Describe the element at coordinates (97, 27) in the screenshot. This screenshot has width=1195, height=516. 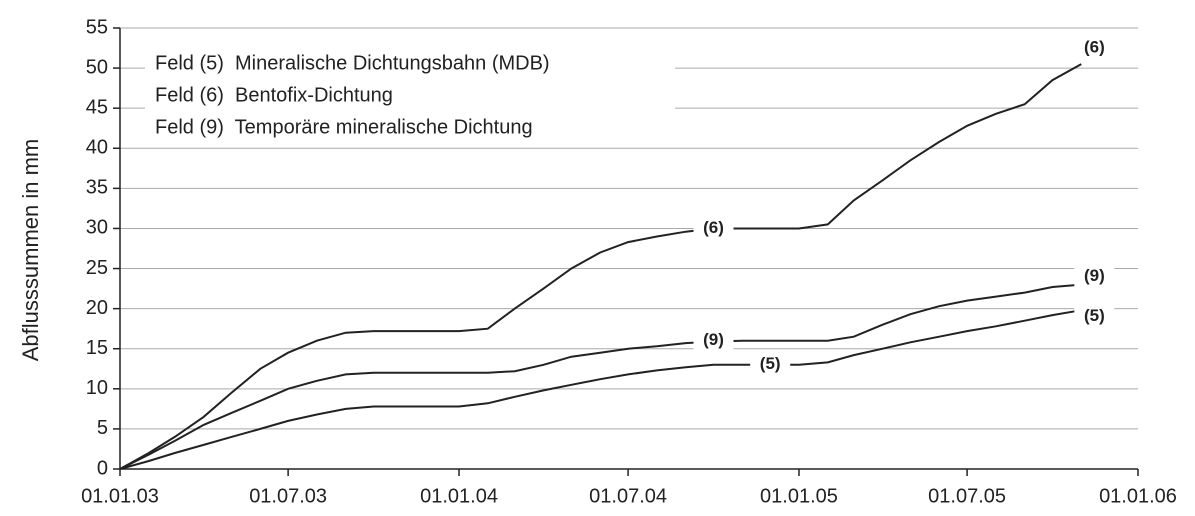
I see `y-tick-label: 55` at that location.